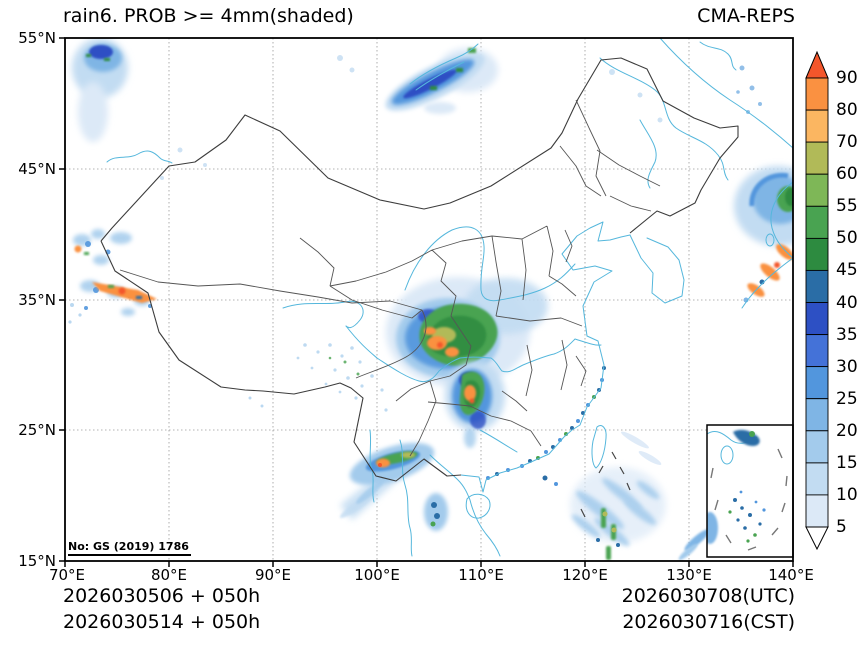  What do you see at coordinates (847, 174) in the screenshot?
I see `colorbar-label: 60` at bounding box center [847, 174].